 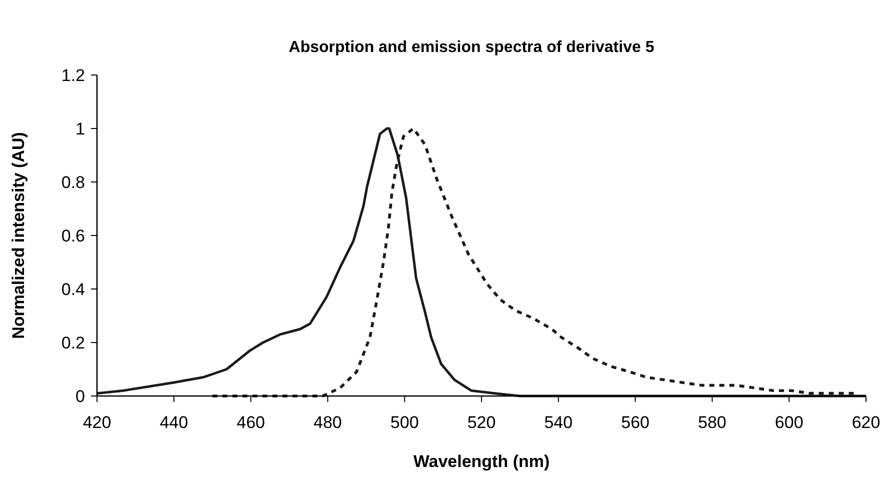 I want to click on y-tick-label: 0, so click(x=80, y=396).